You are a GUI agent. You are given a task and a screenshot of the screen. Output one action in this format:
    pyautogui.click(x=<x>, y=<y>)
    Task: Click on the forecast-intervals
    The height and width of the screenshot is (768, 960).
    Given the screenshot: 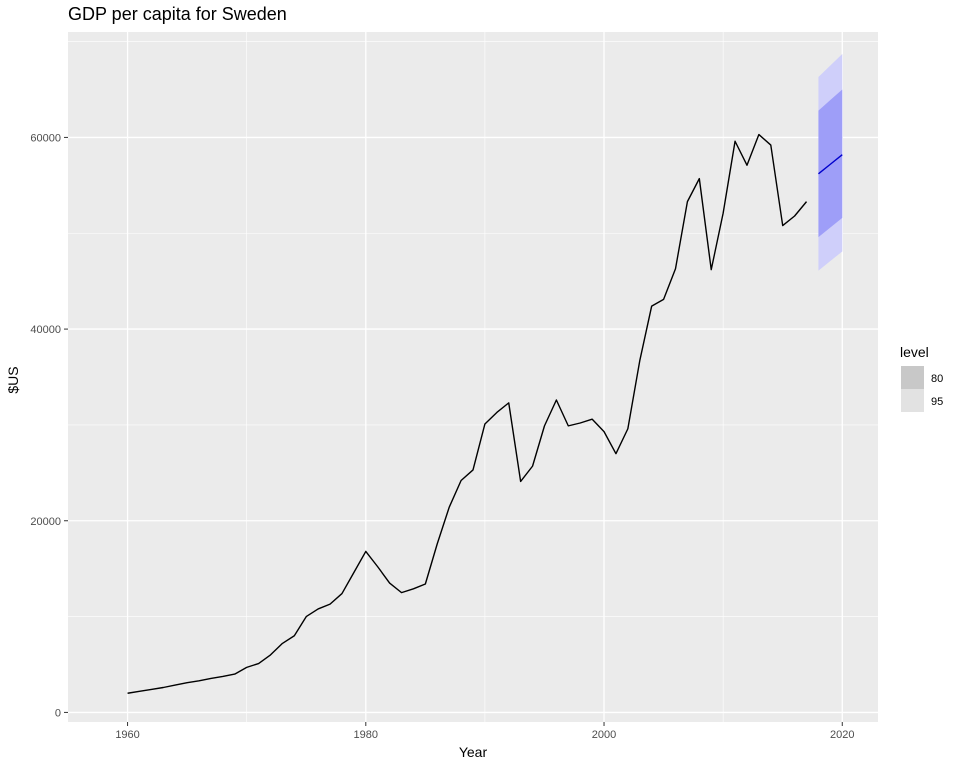 What is the action you would take?
    pyautogui.click(x=830, y=162)
    